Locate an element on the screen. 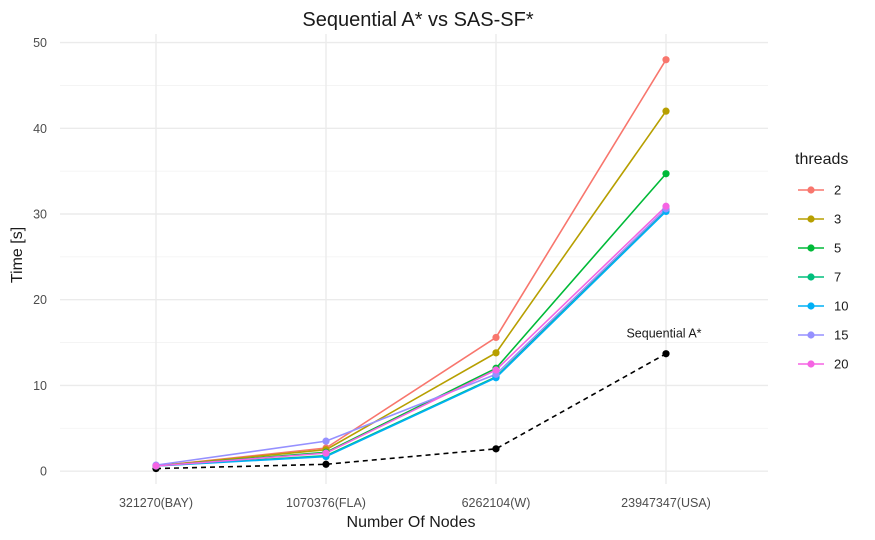  y-tick-label: 40 is located at coordinates (40, 129).